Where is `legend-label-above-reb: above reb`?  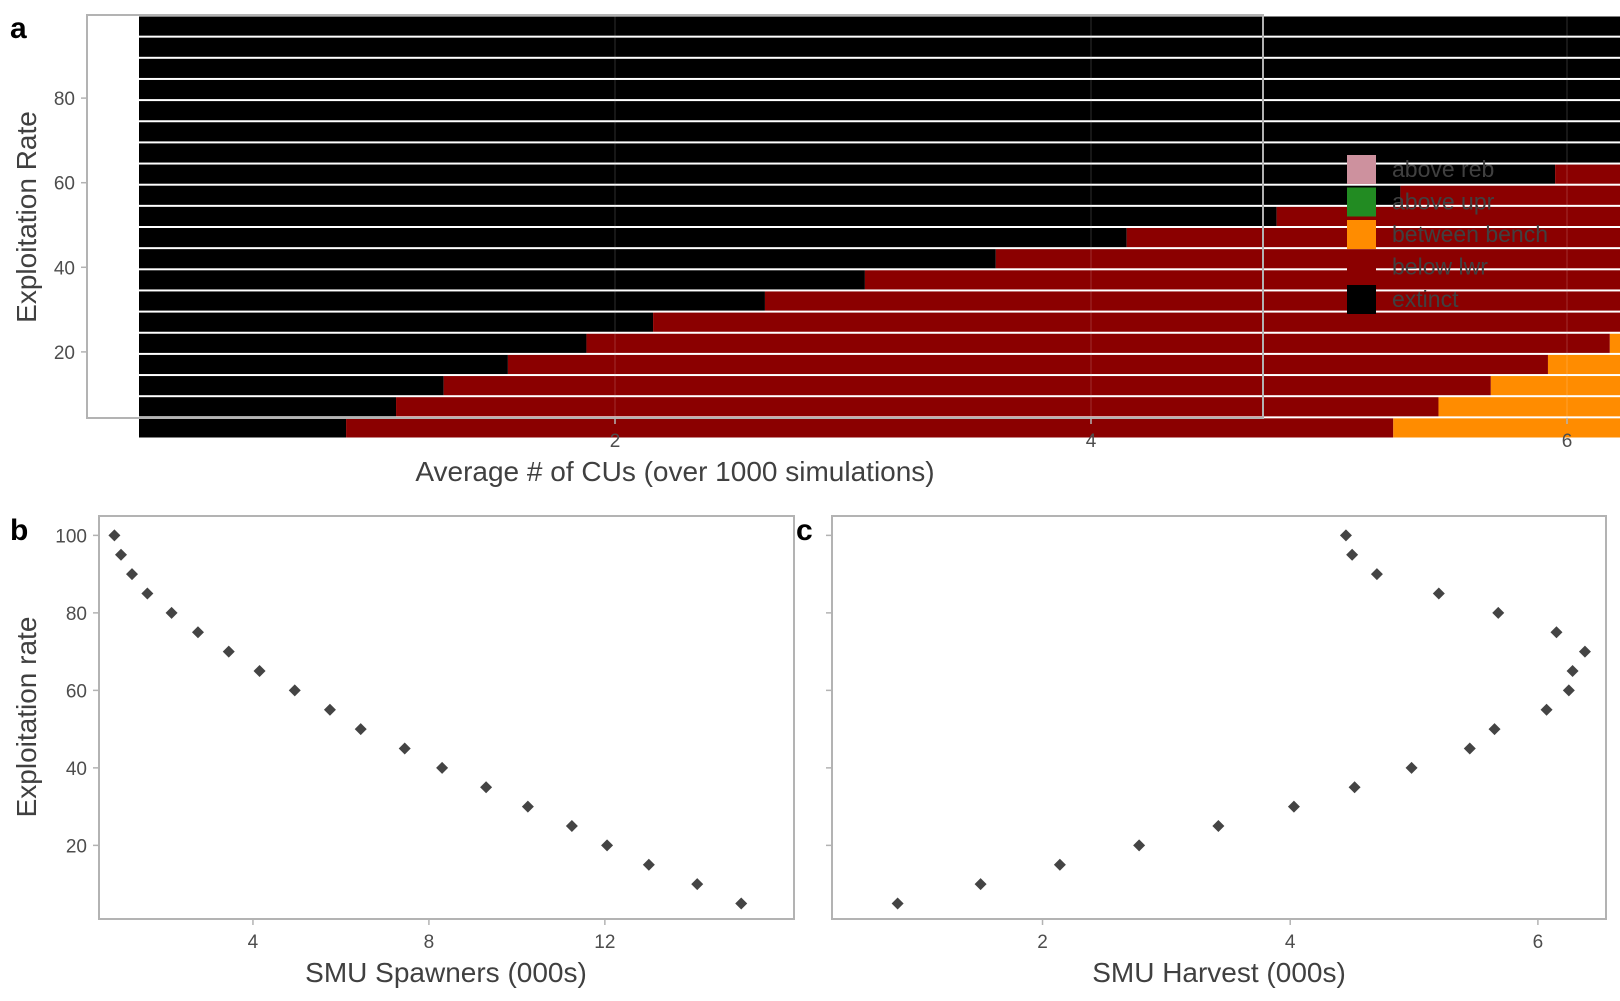 legend-label-above-reb: above reb is located at coordinates (1443, 169).